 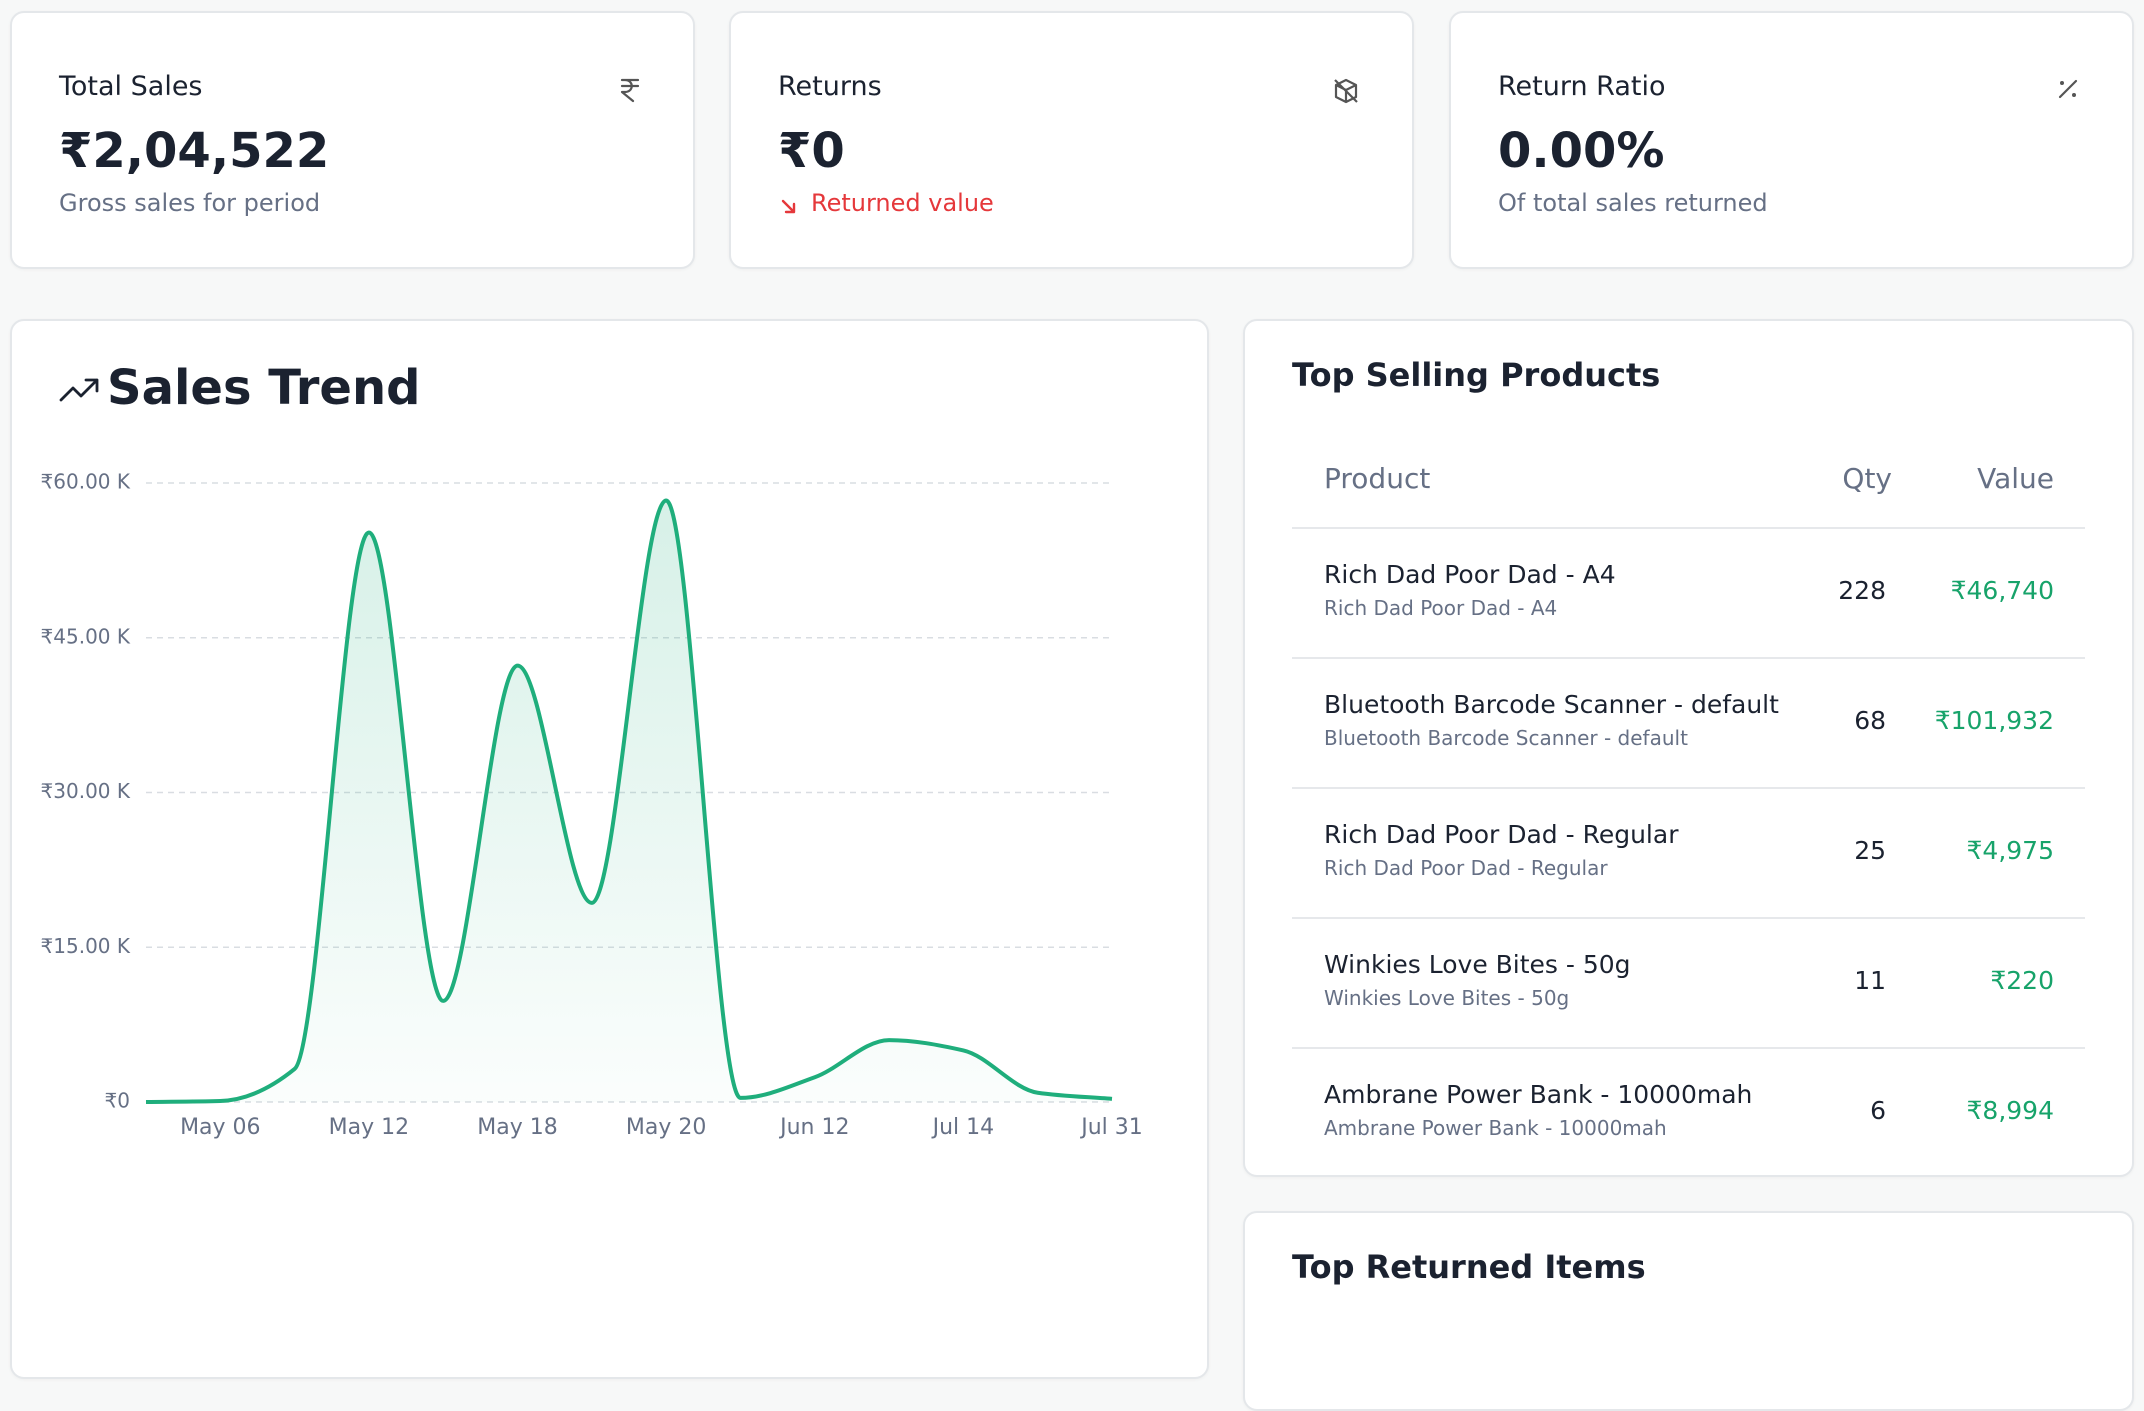 I want to click on x-tick-label: Jul 31, so click(x=1111, y=1127).